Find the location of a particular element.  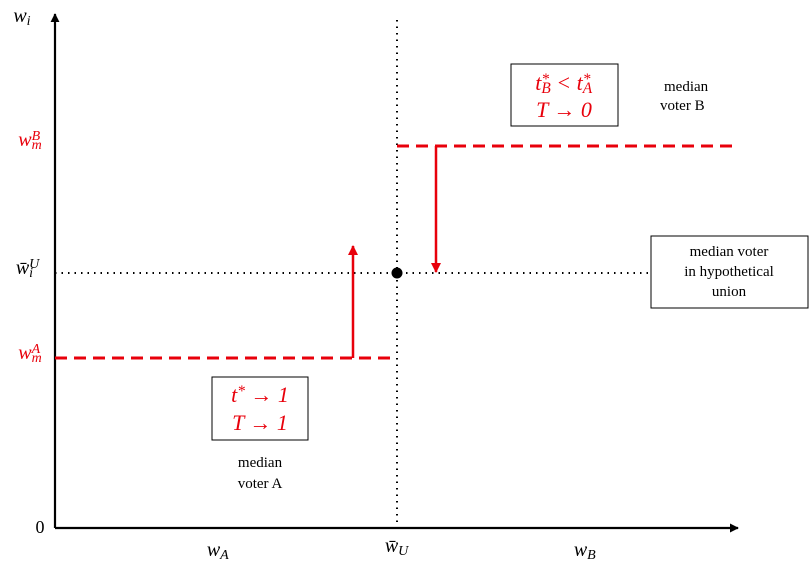

math-sup: A is located at coordinates (36, 349).